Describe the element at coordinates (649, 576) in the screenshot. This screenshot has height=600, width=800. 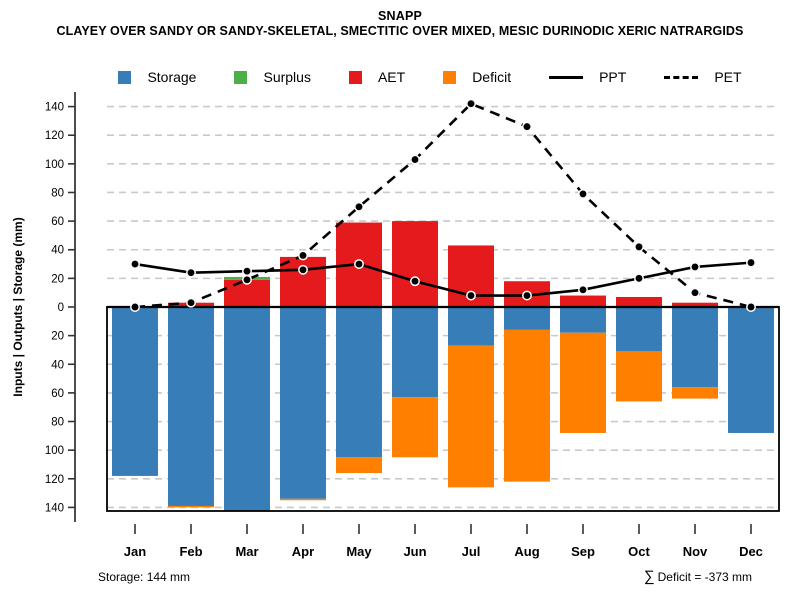
I see `sigma-symbol: ∑` at that location.